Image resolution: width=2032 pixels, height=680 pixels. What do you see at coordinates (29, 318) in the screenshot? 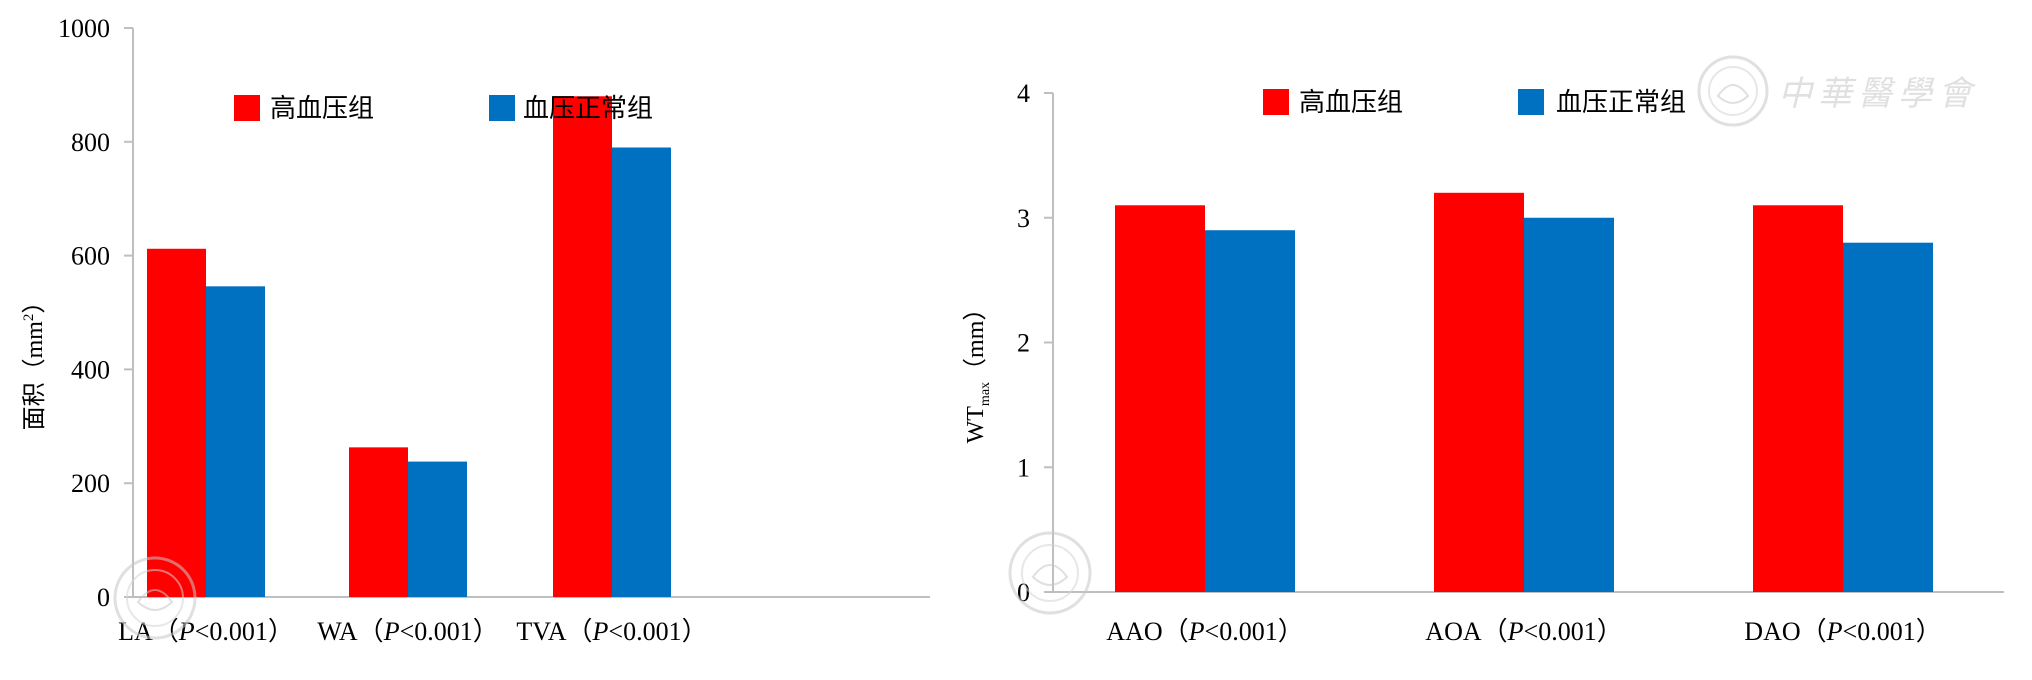
I see `y-axis-title-sup: 2` at bounding box center [29, 318].